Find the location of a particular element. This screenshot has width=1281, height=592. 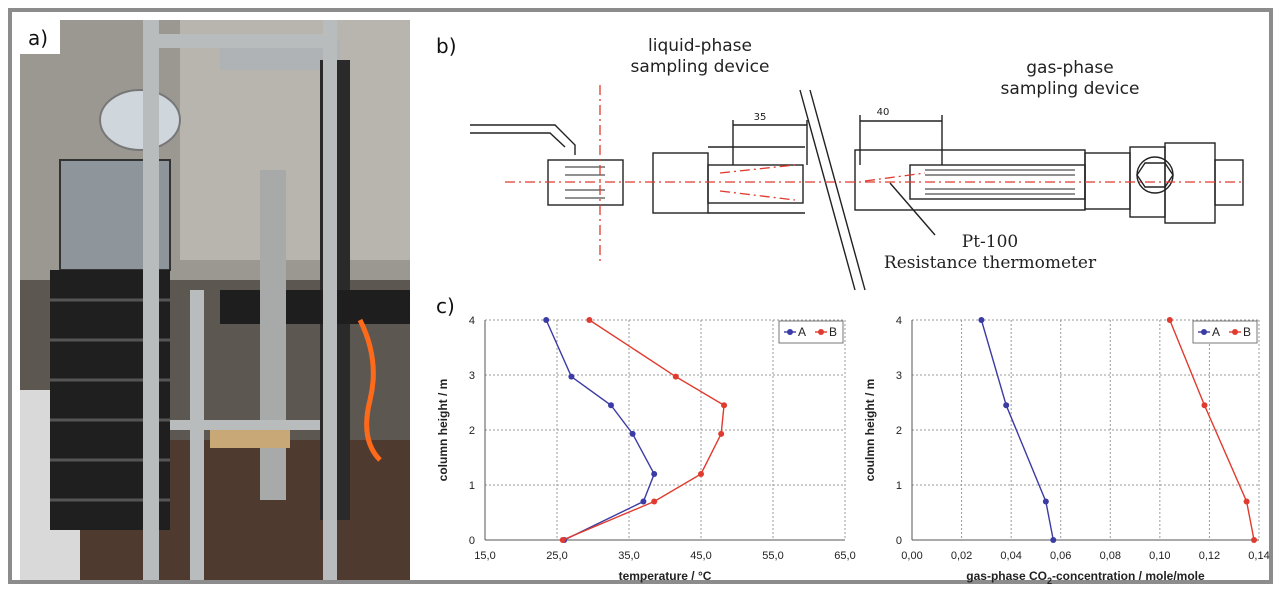

chart2-legend-label: B is located at coordinates (1247, 332).